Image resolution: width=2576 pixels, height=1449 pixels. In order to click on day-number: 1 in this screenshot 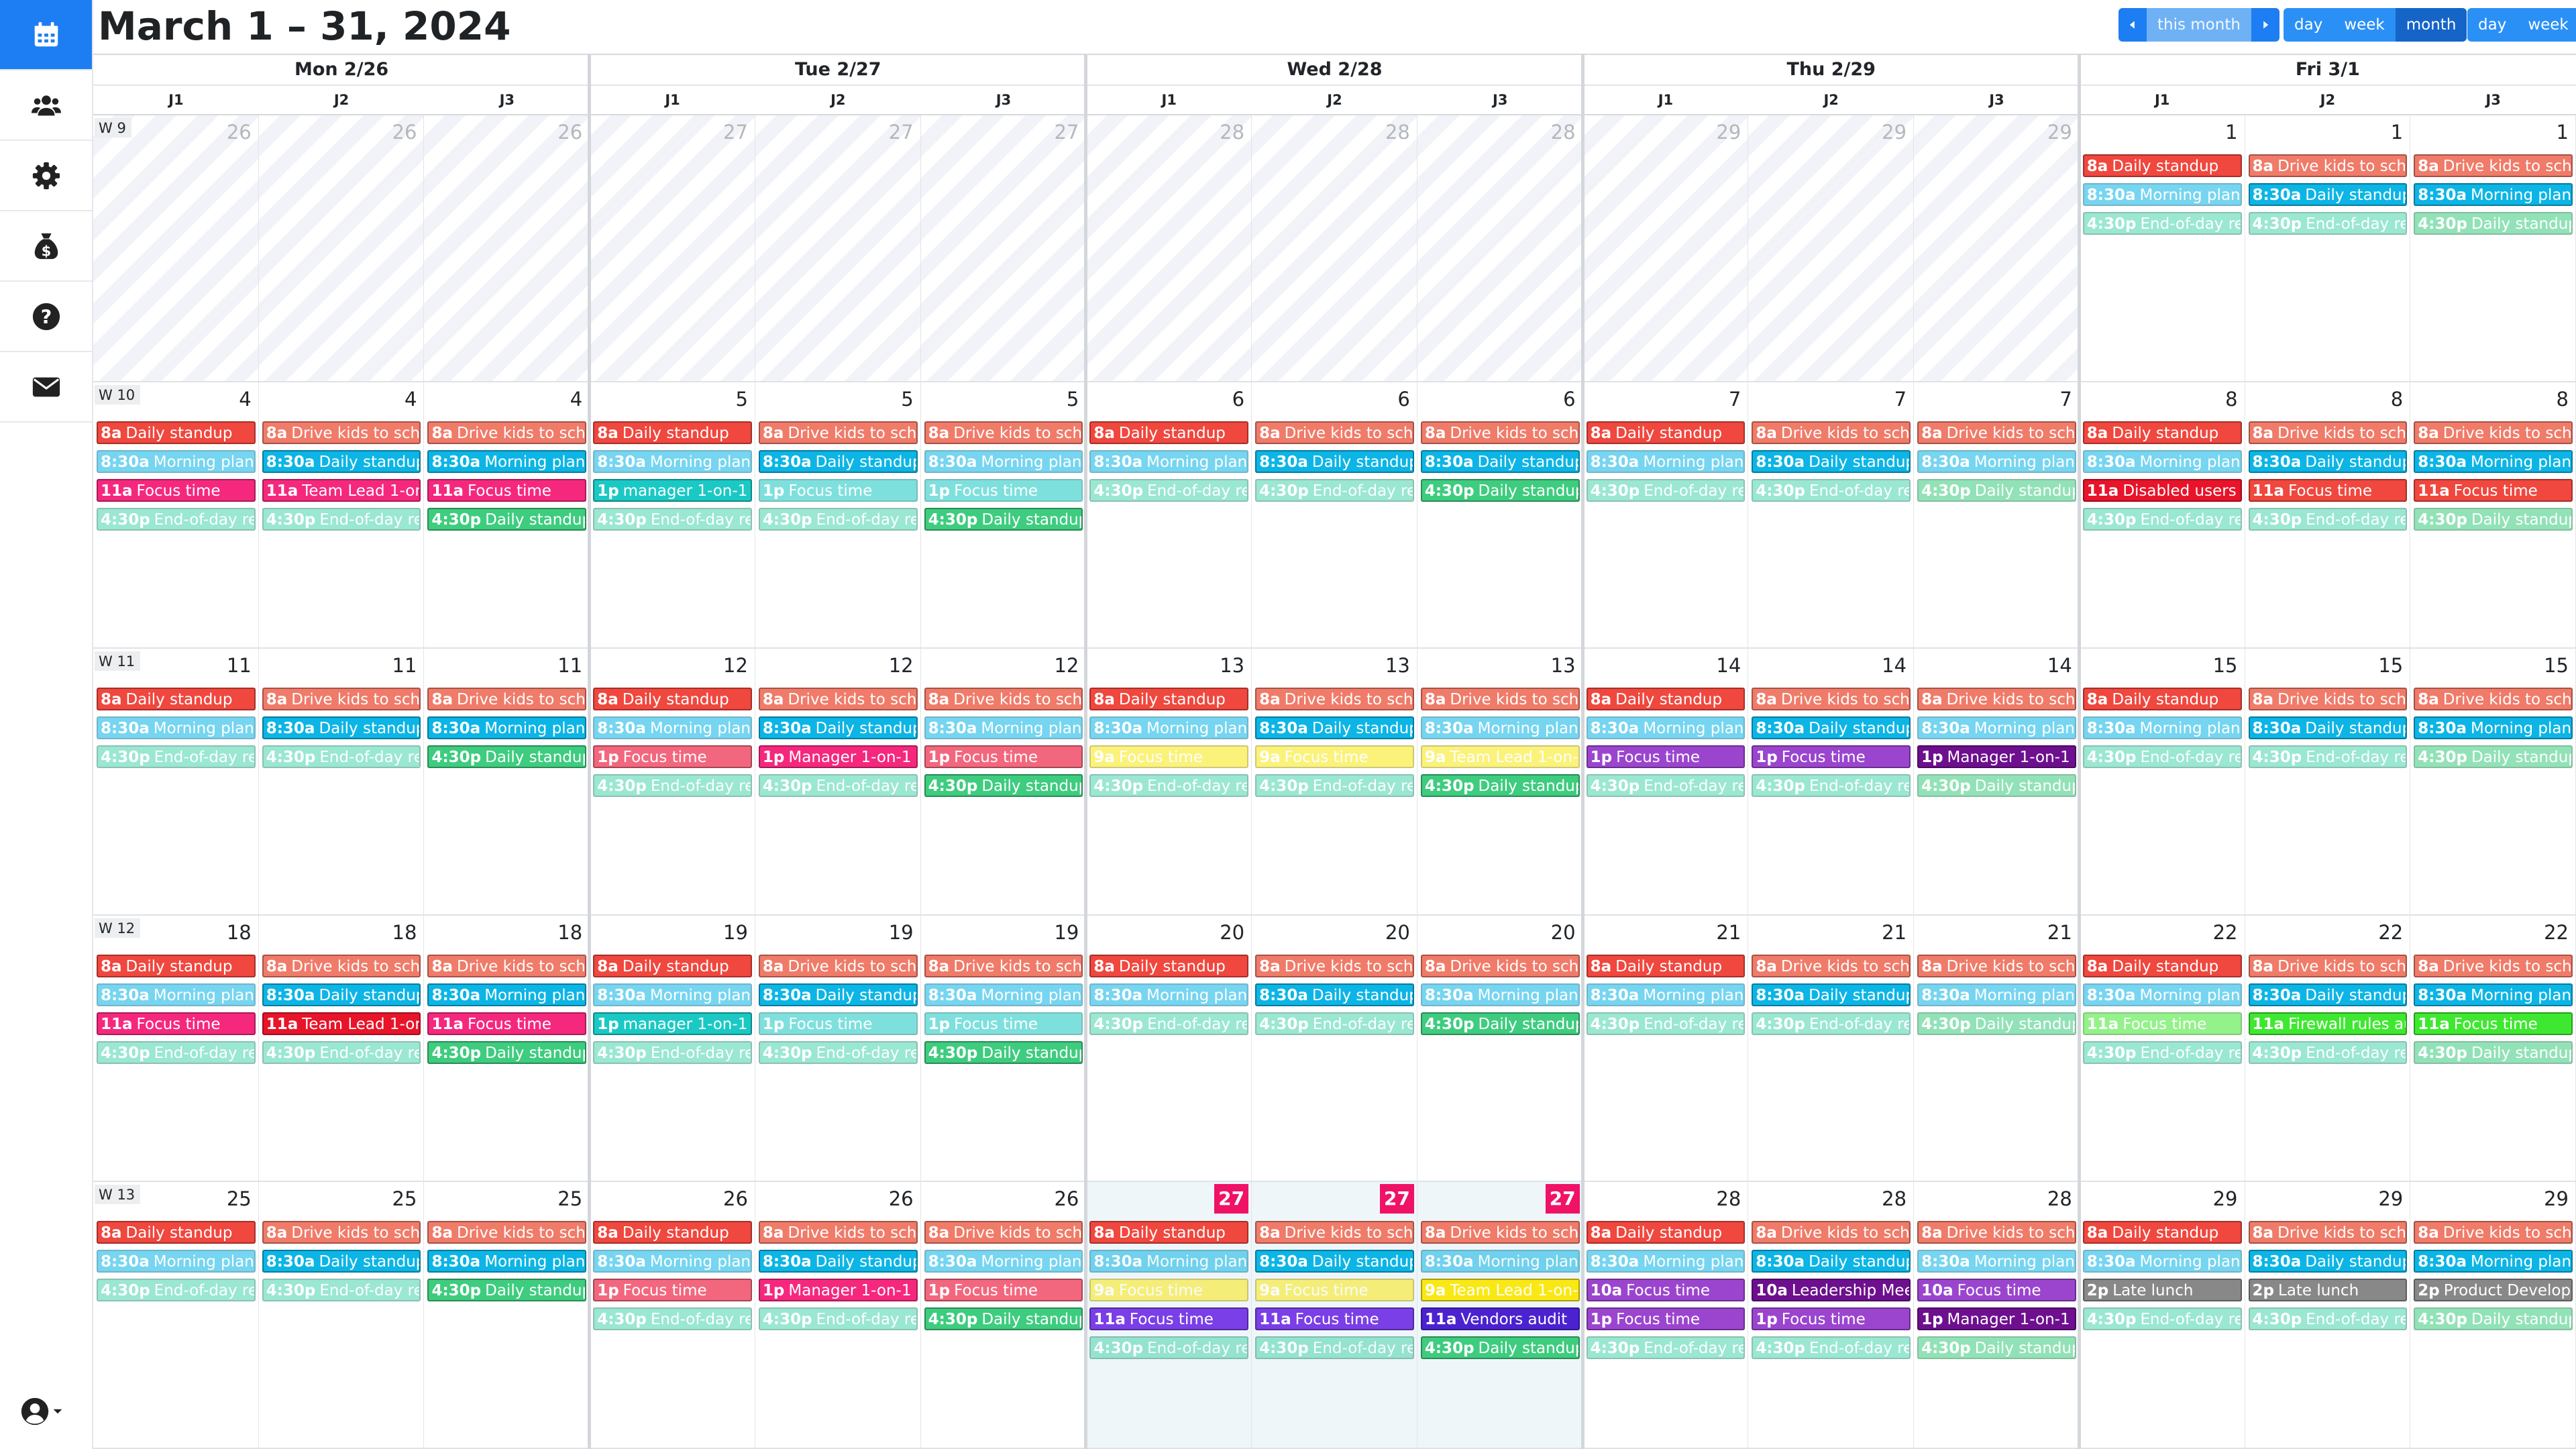, I will do `click(2397, 132)`.